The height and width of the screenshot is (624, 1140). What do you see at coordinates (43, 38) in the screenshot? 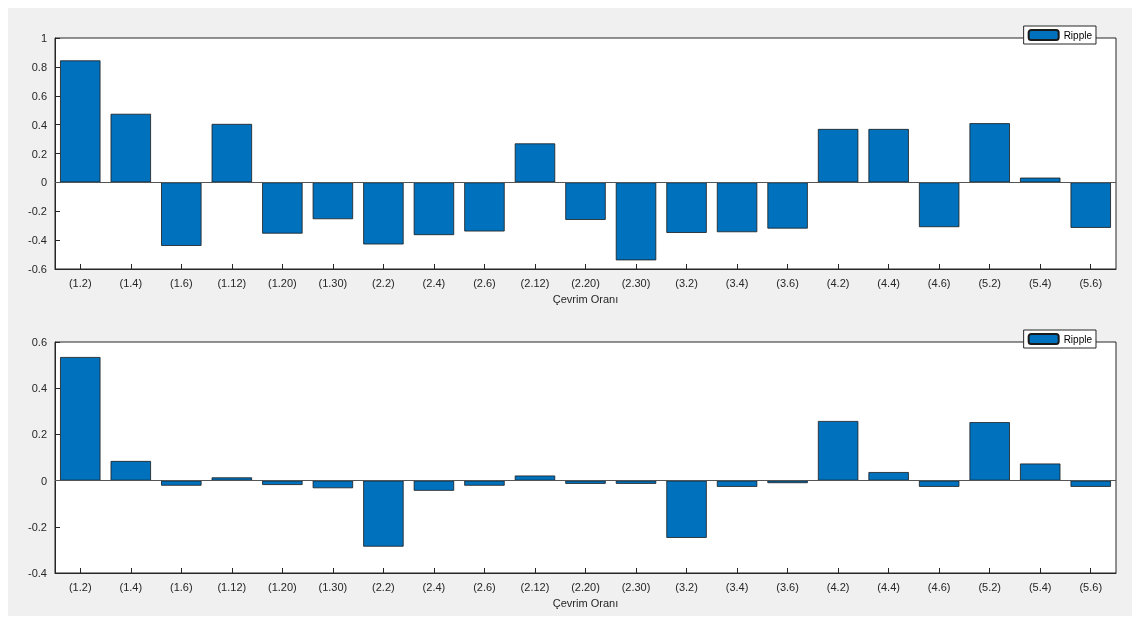
I see `y-tick-label: 1` at bounding box center [43, 38].